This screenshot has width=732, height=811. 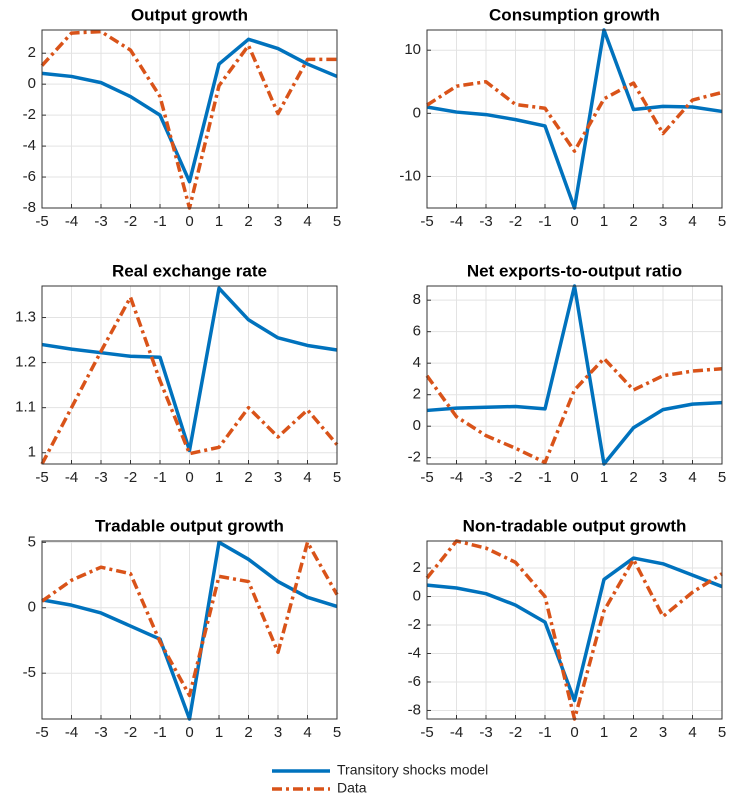 I want to click on y-tick-label: 1.1, so click(x=25, y=407).